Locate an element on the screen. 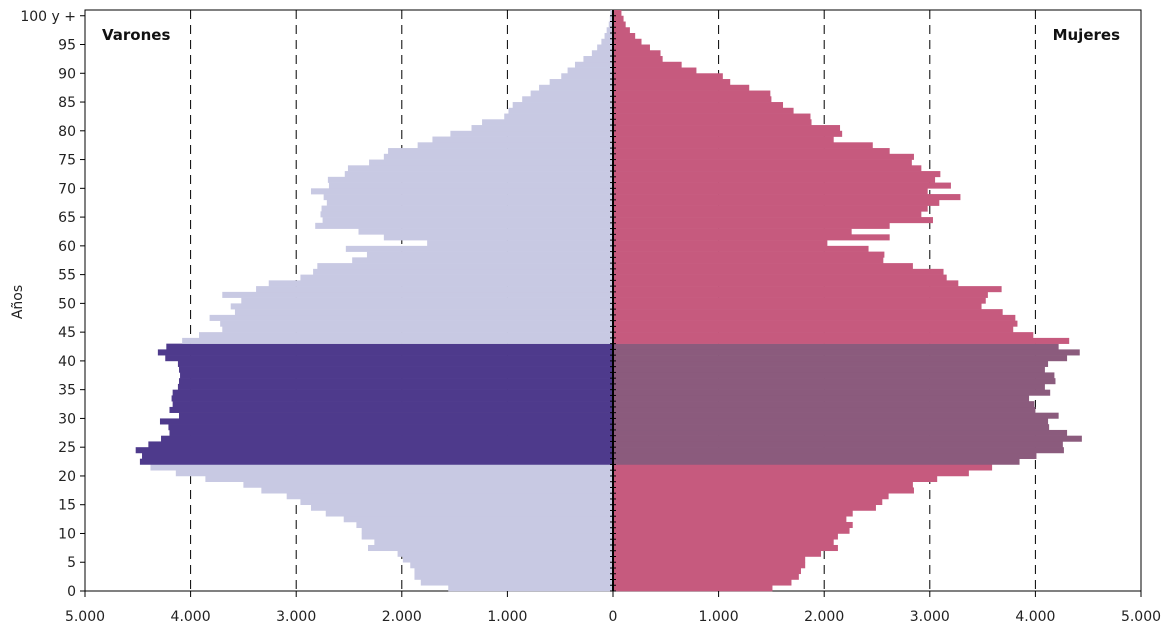 The height and width of the screenshot is (629, 1167). y-tick-label: 50 is located at coordinates (67, 304).